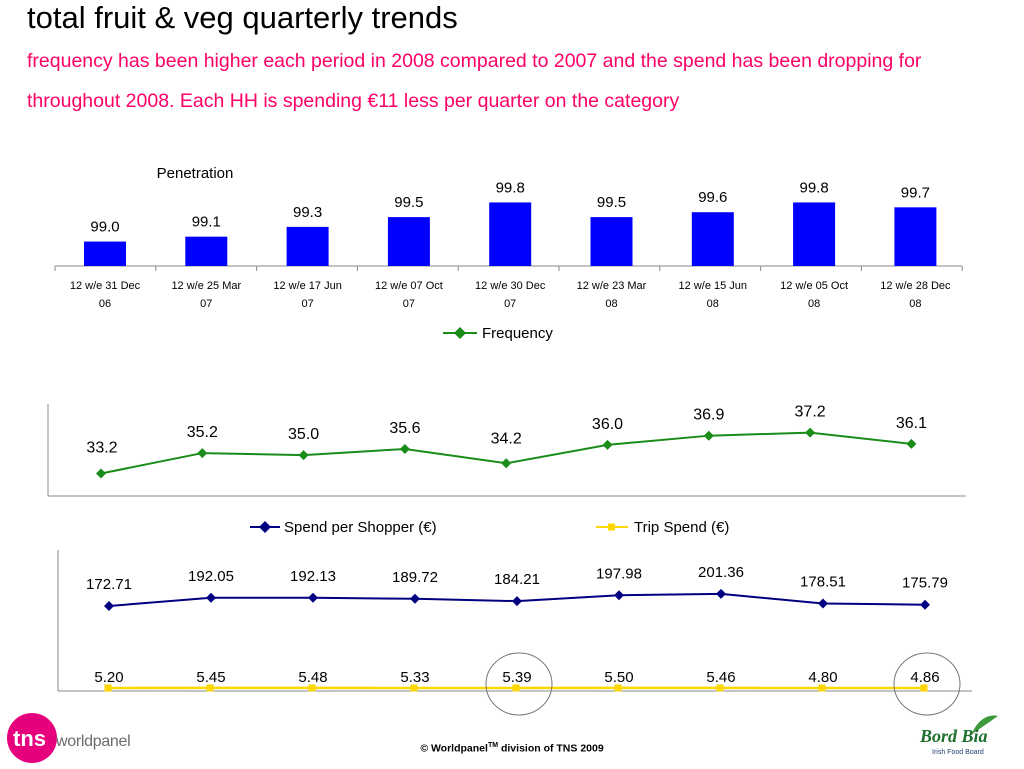  I want to click on x-tick-label-line1: 12 w/e 05 Oct, so click(814, 286).